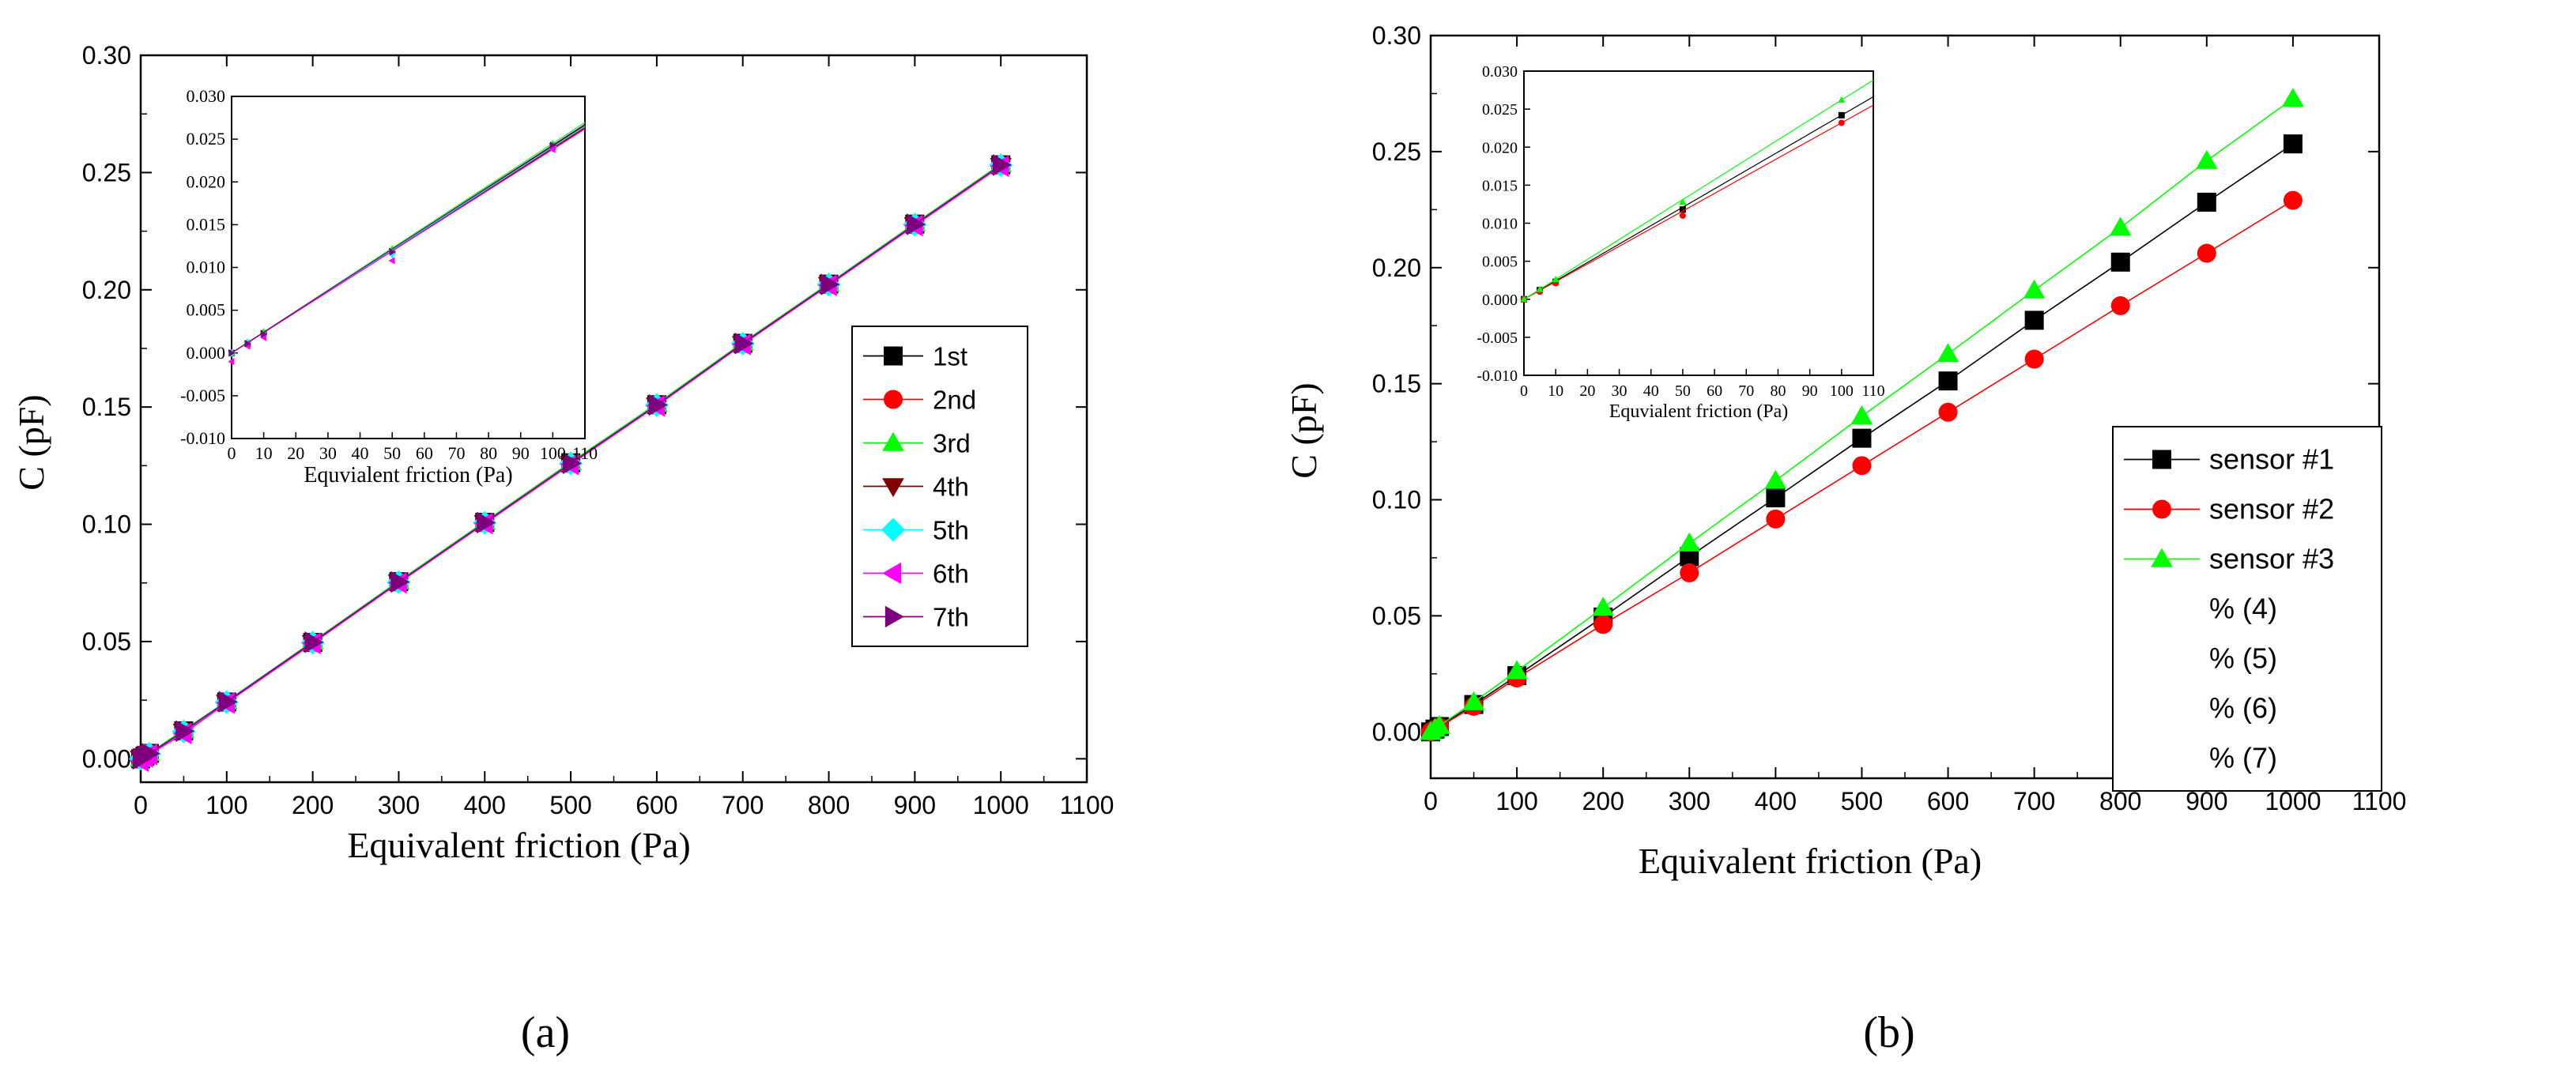  Describe the element at coordinates (408, 475) in the screenshot. I see `inset-x-axis-label: Equvialent friction (Pa)` at that location.